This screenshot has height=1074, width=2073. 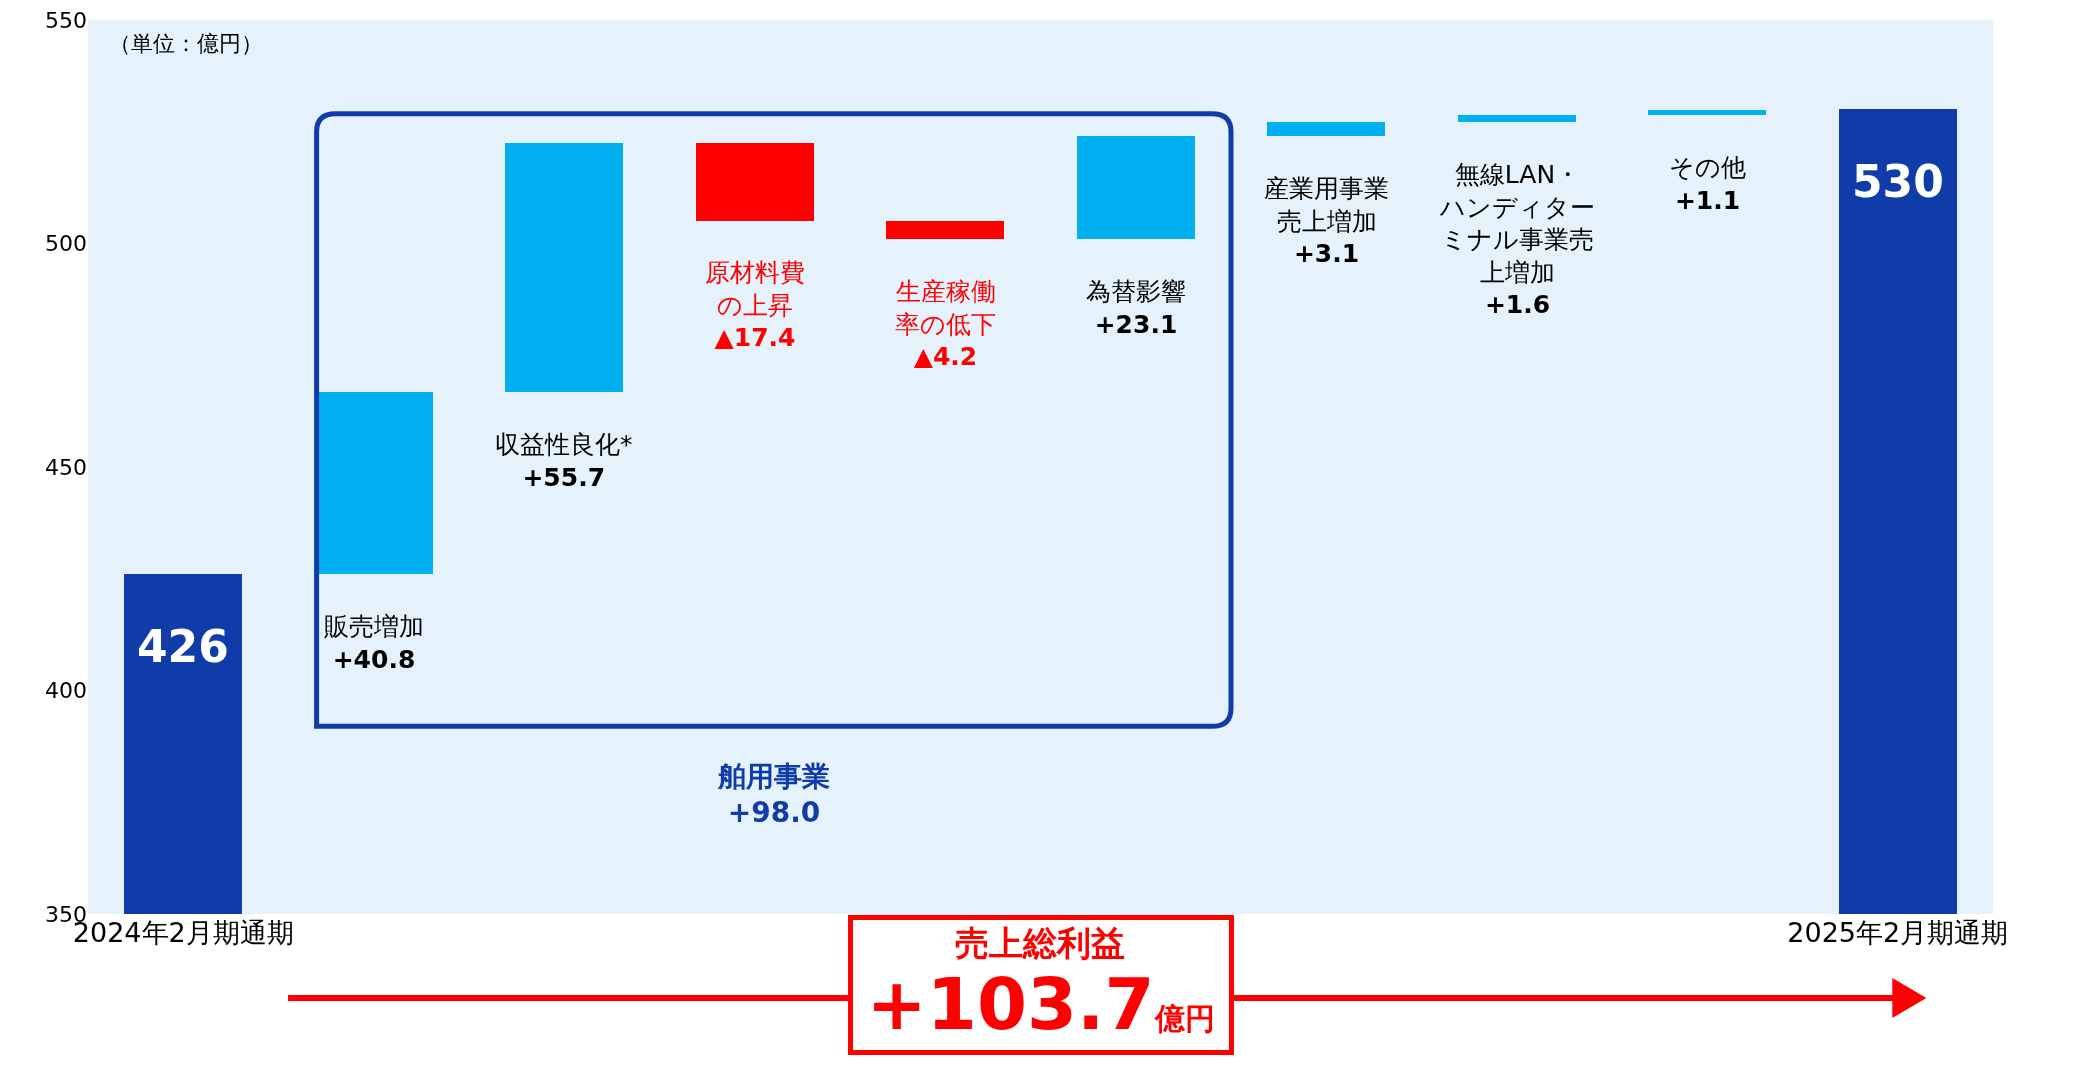 I want to click on y-tick-label: 500, so click(x=66, y=244).